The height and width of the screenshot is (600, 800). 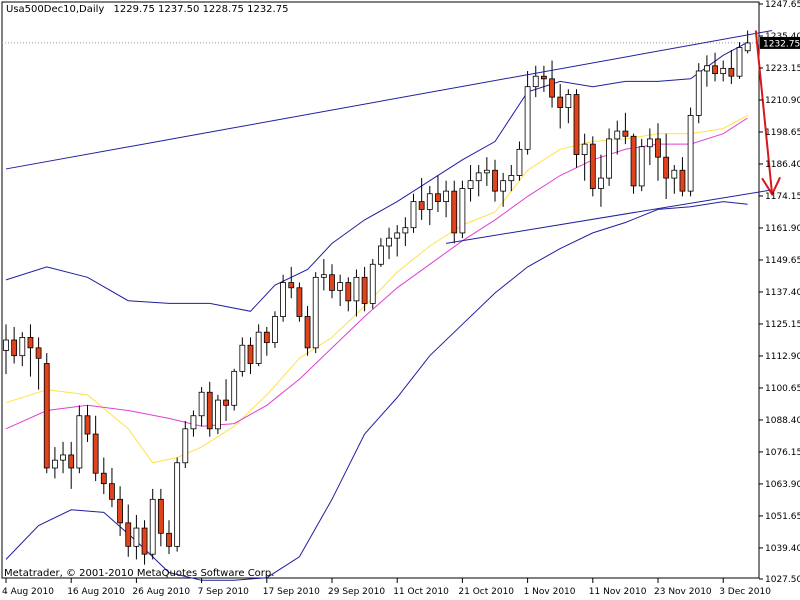 I want to click on y-tick-label: 1174.15, so click(x=782, y=197).